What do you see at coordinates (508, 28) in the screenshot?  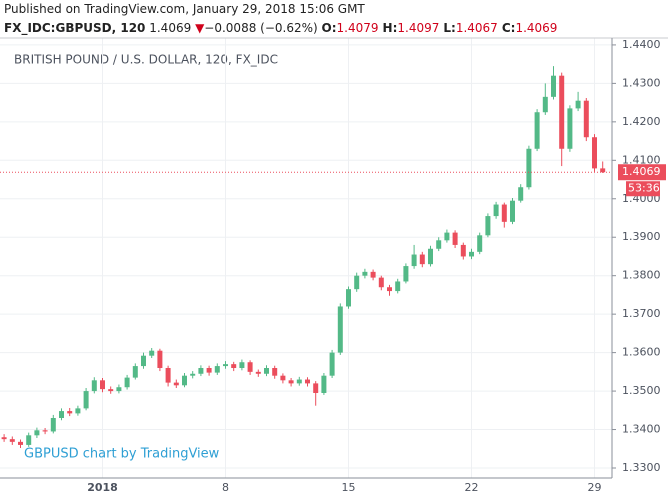 I see `ohlc-label: C:` at bounding box center [508, 28].